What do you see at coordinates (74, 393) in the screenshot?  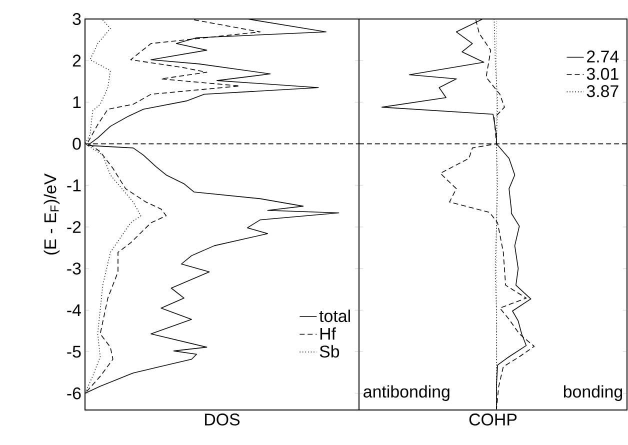 I see `y-tick-label: -6` at bounding box center [74, 393].